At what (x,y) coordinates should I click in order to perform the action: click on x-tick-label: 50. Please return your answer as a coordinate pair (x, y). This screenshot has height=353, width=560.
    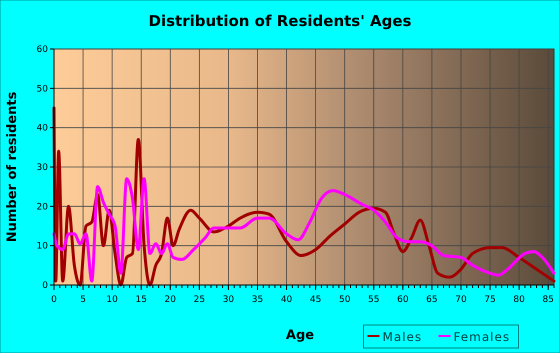
    Looking at the image, I should click on (344, 300).